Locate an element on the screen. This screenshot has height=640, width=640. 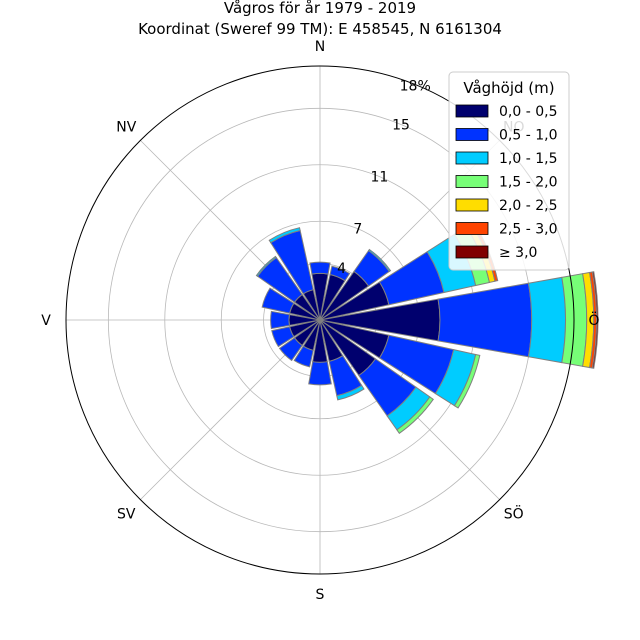
radial-tick-label: 15 is located at coordinates (401, 125).